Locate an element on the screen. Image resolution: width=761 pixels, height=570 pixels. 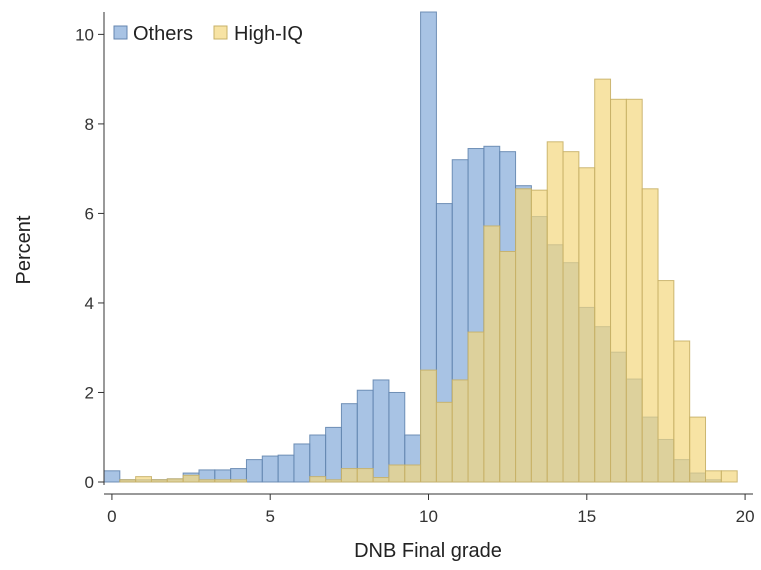
legend-label-others: Others is located at coordinates (163, 34).